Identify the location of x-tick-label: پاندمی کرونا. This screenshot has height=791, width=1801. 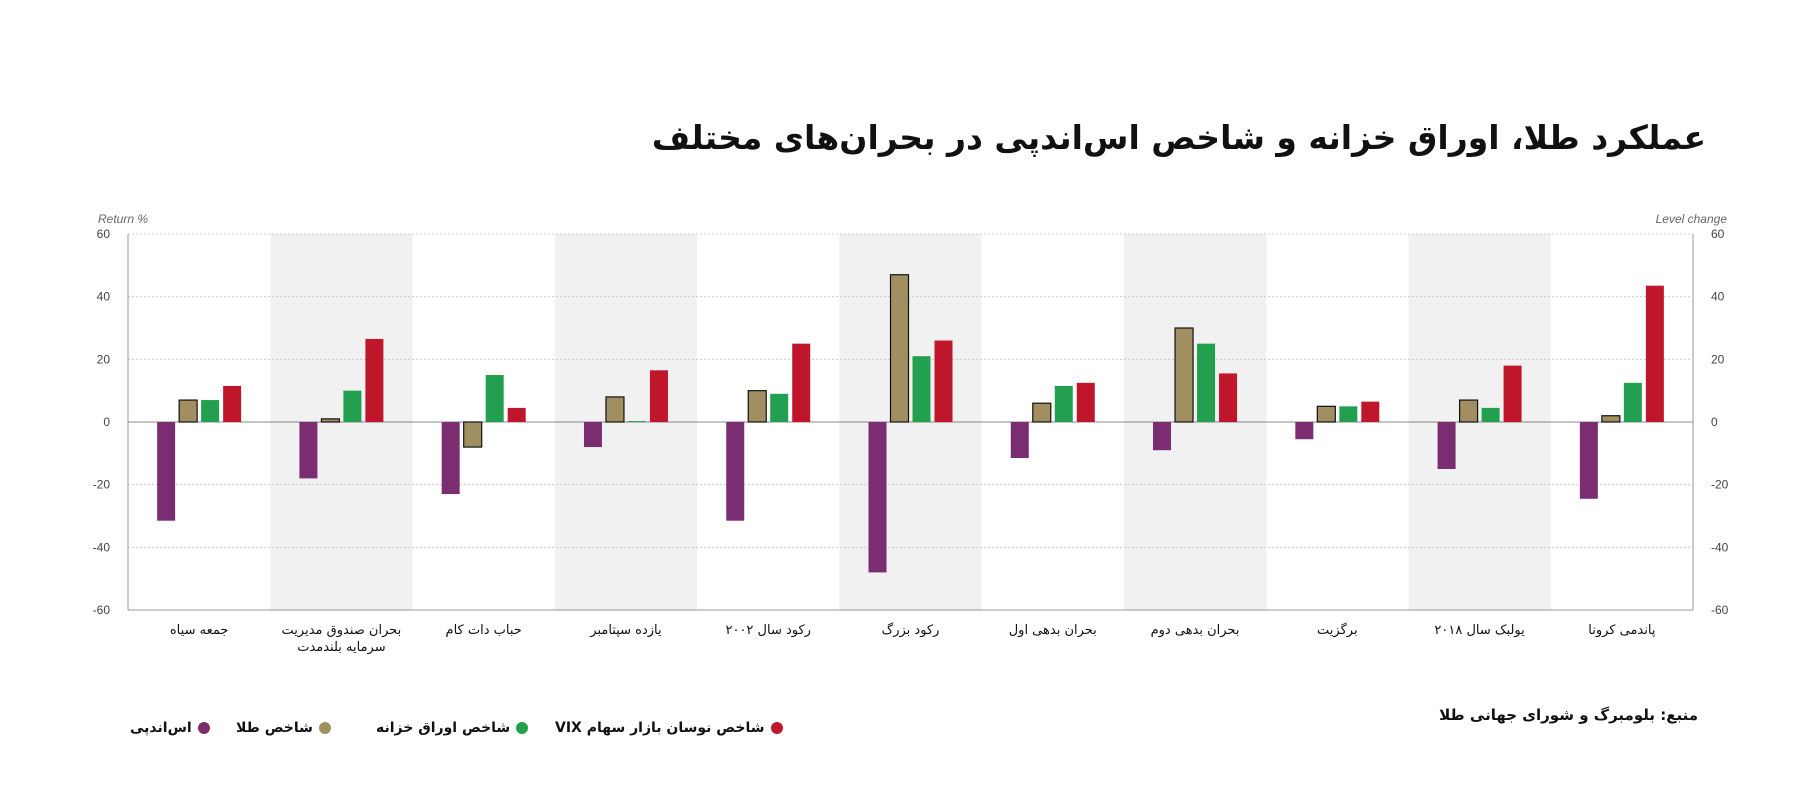
(1622, 630).